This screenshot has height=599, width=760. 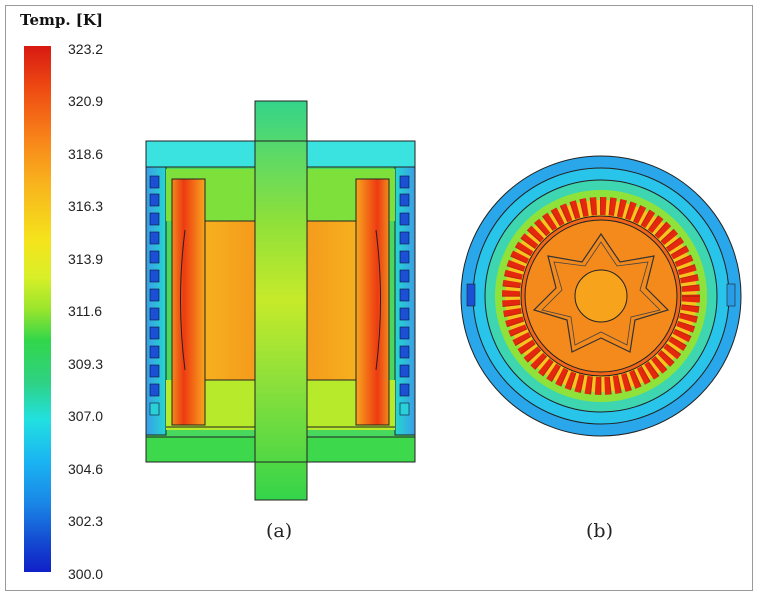 What do you see at coordinates (86, 469) in the screenshot?
I see `colorbar-tick: 304.6` at bounding box center [86, 469].